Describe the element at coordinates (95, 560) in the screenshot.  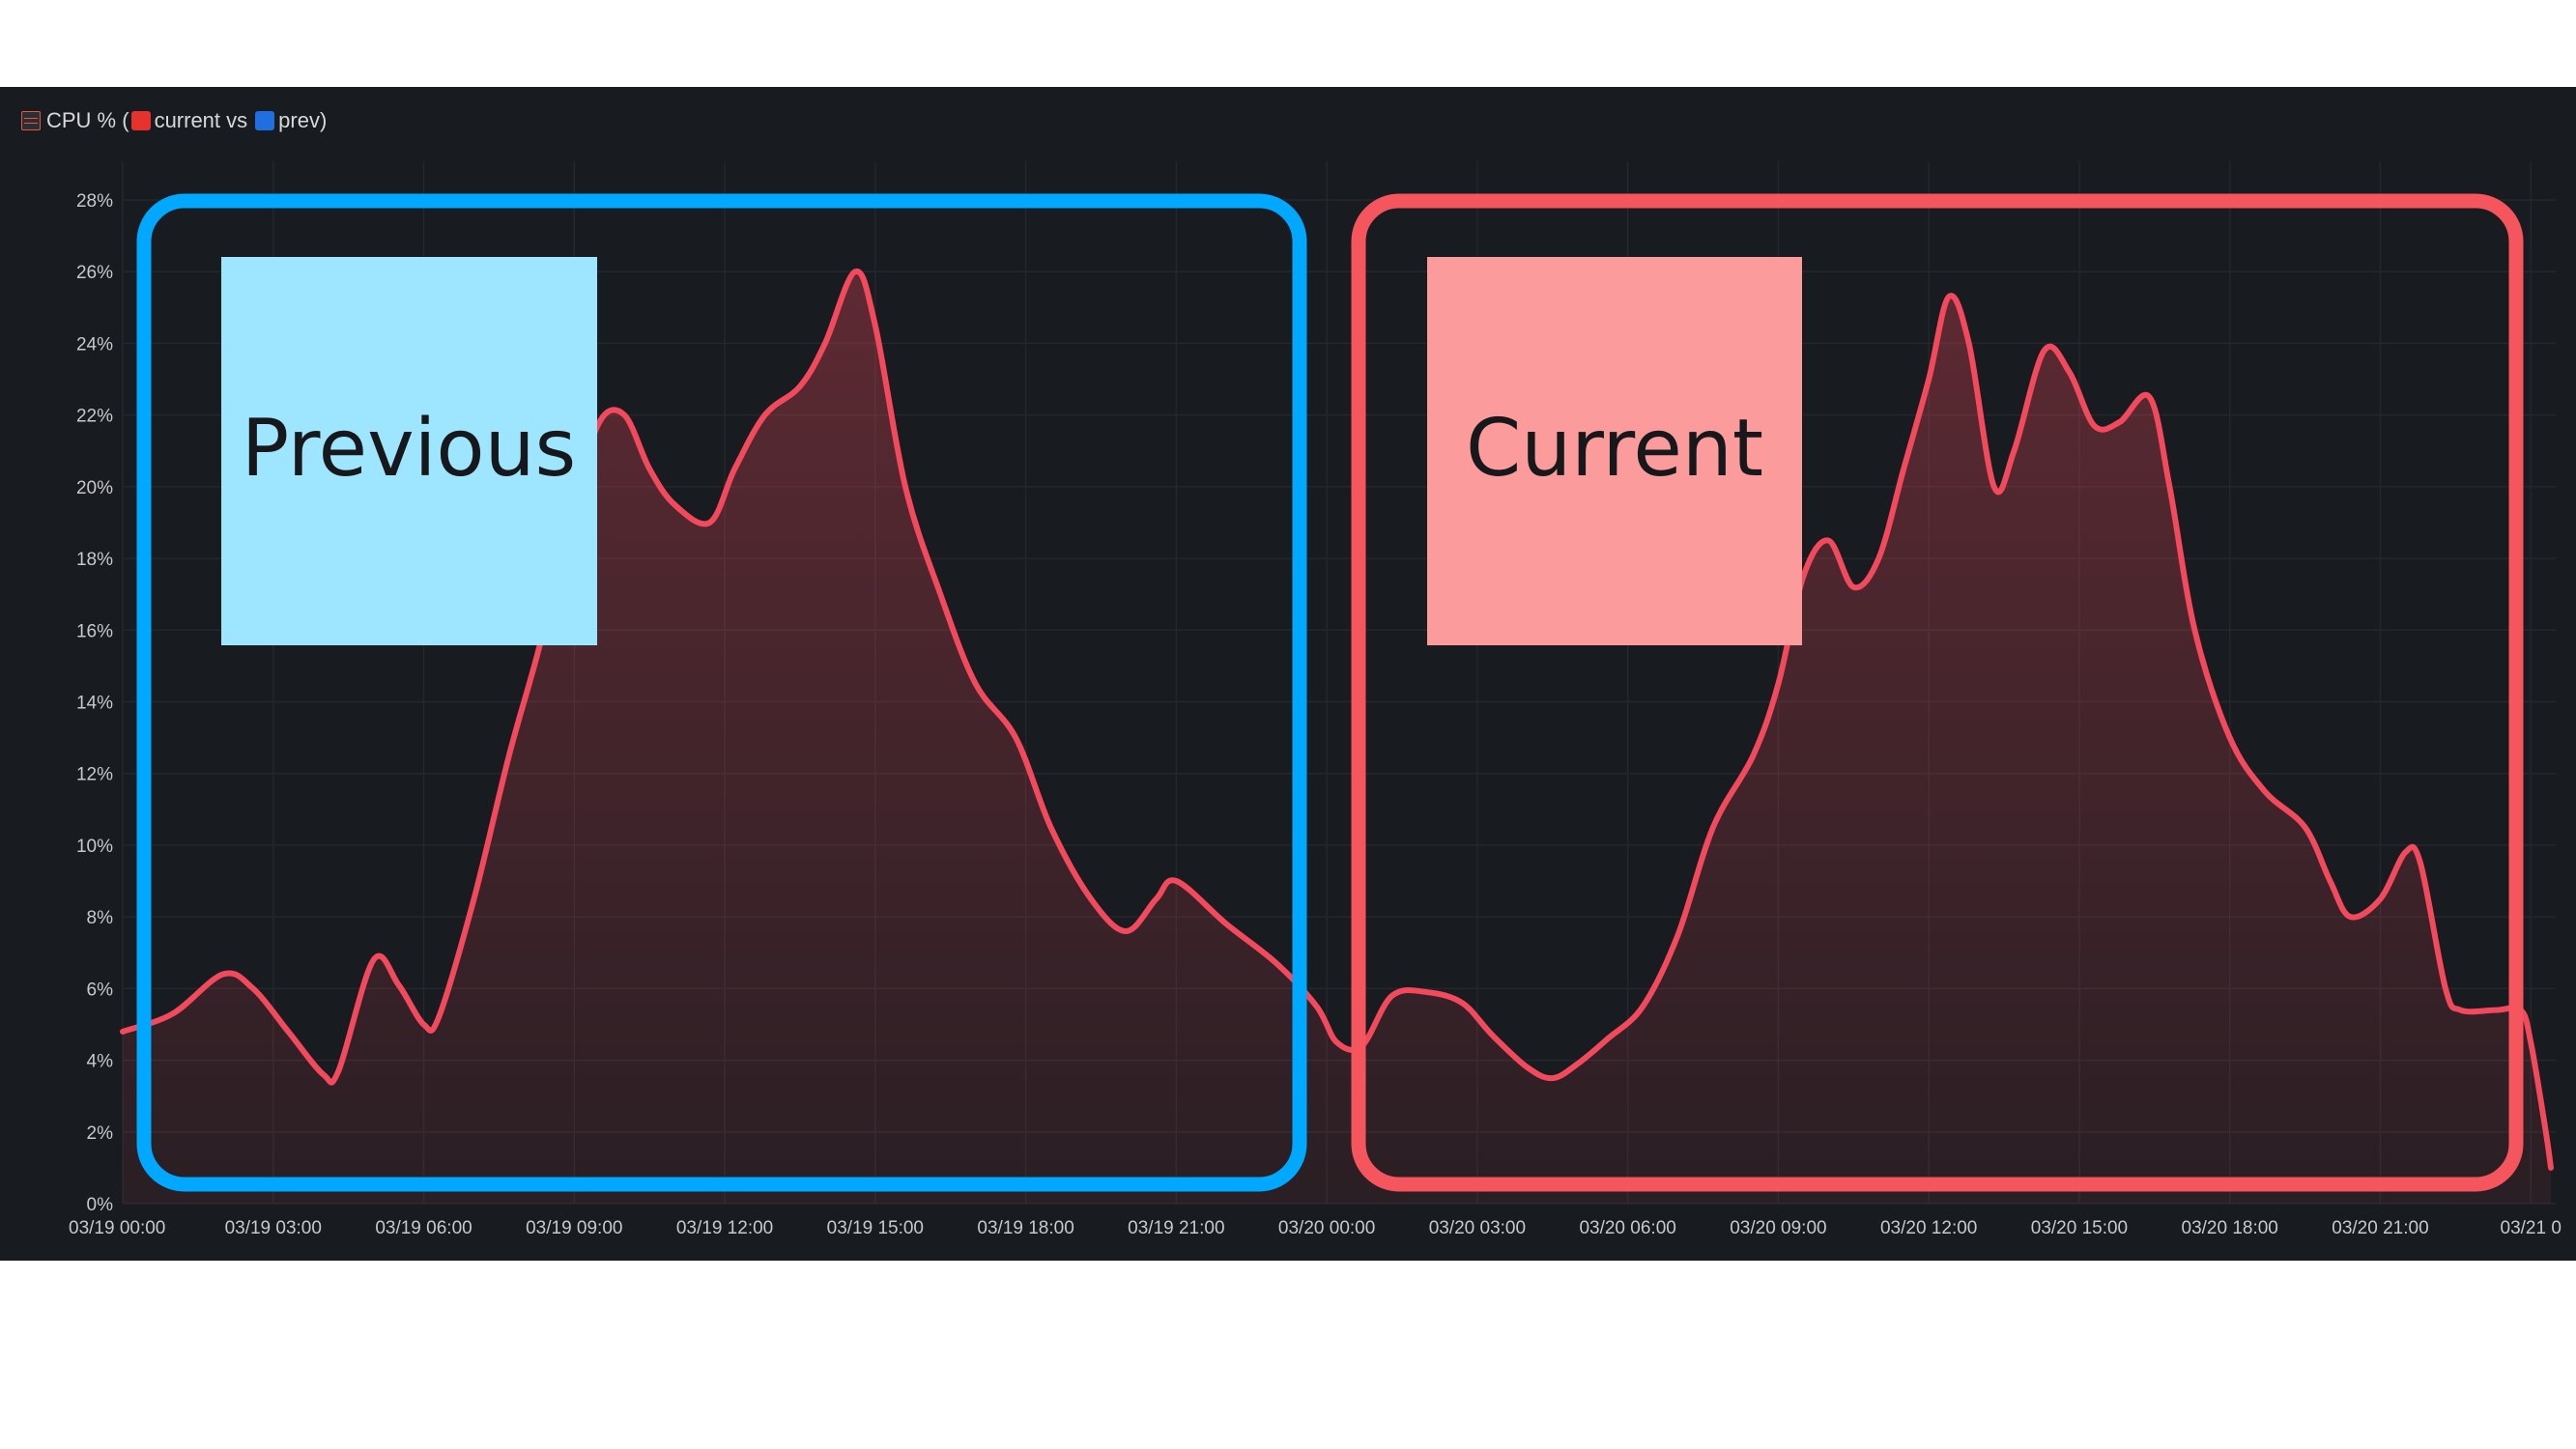
I see `y-tick-label: 18%` at that location.